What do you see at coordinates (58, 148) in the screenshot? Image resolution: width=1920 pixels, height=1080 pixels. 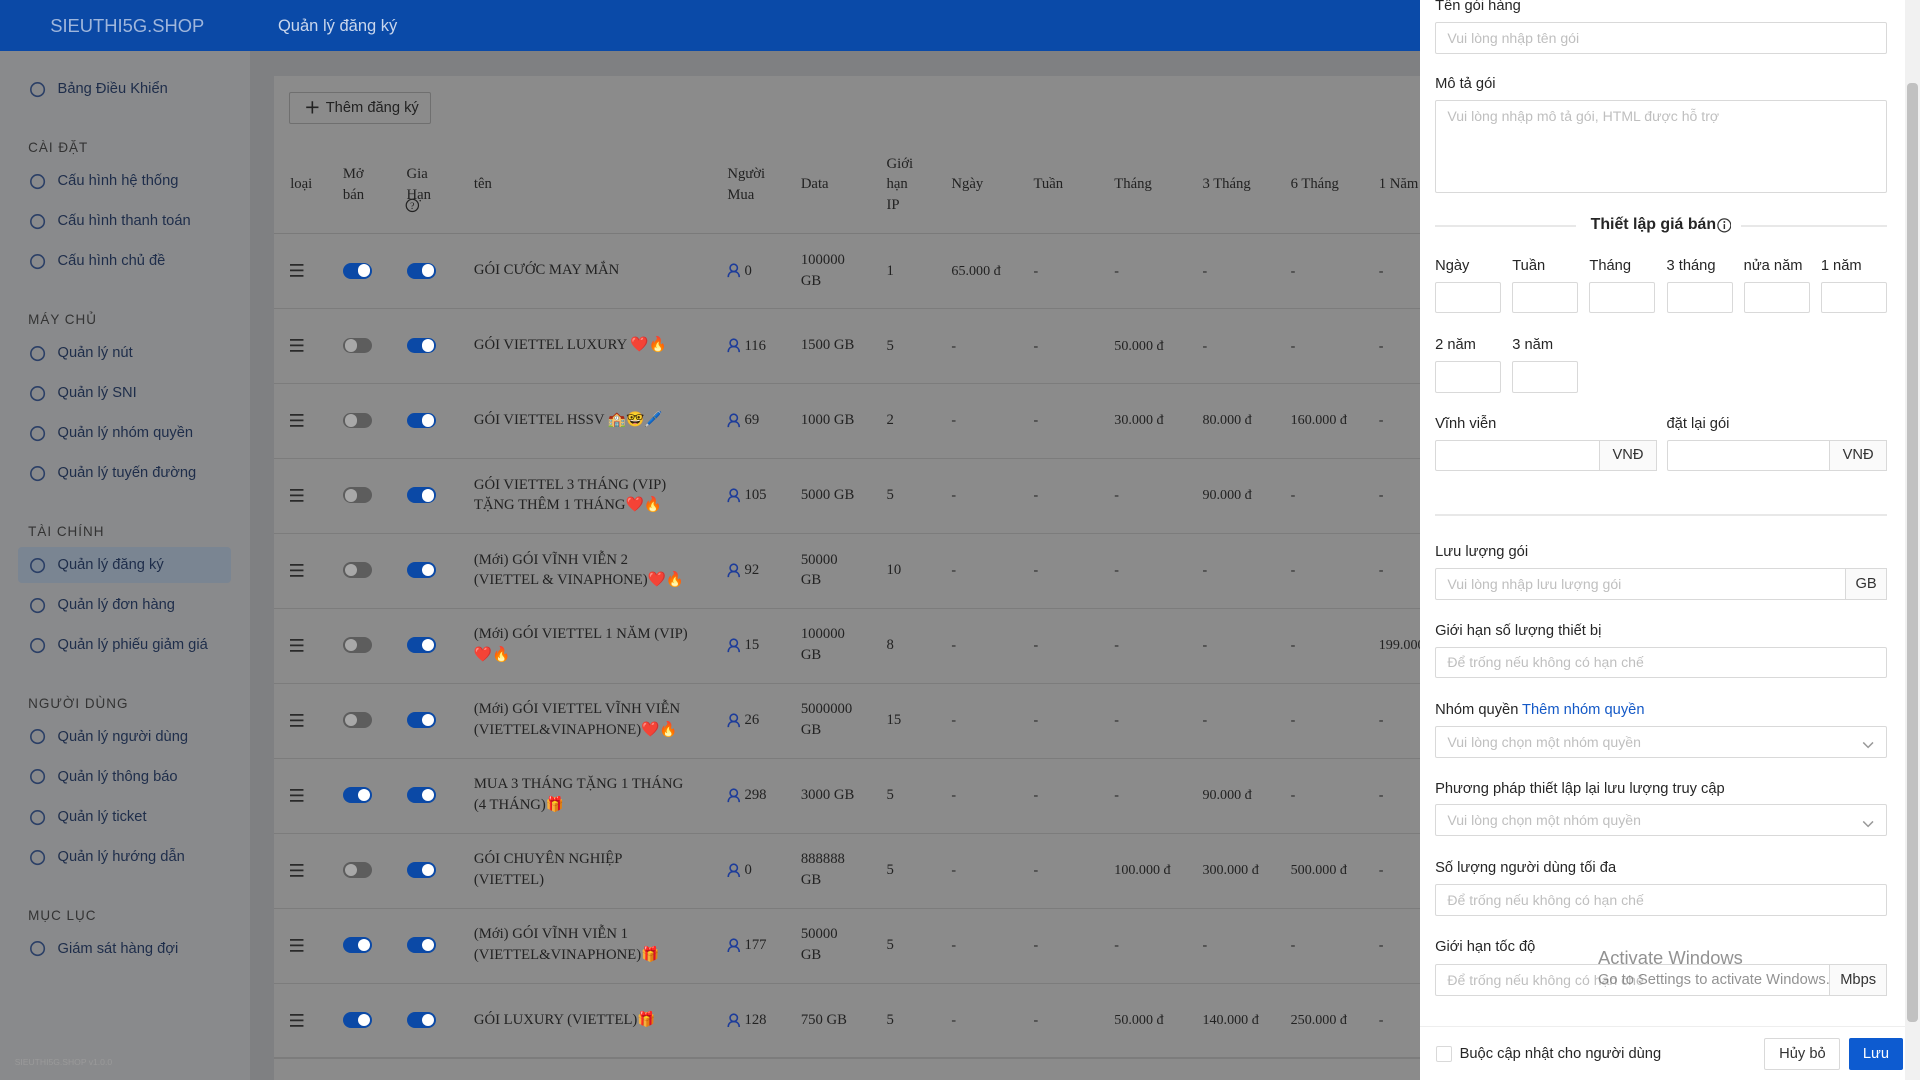 I see `menu-section: CÀI ĐẶT` at bounding box center [58, 148].